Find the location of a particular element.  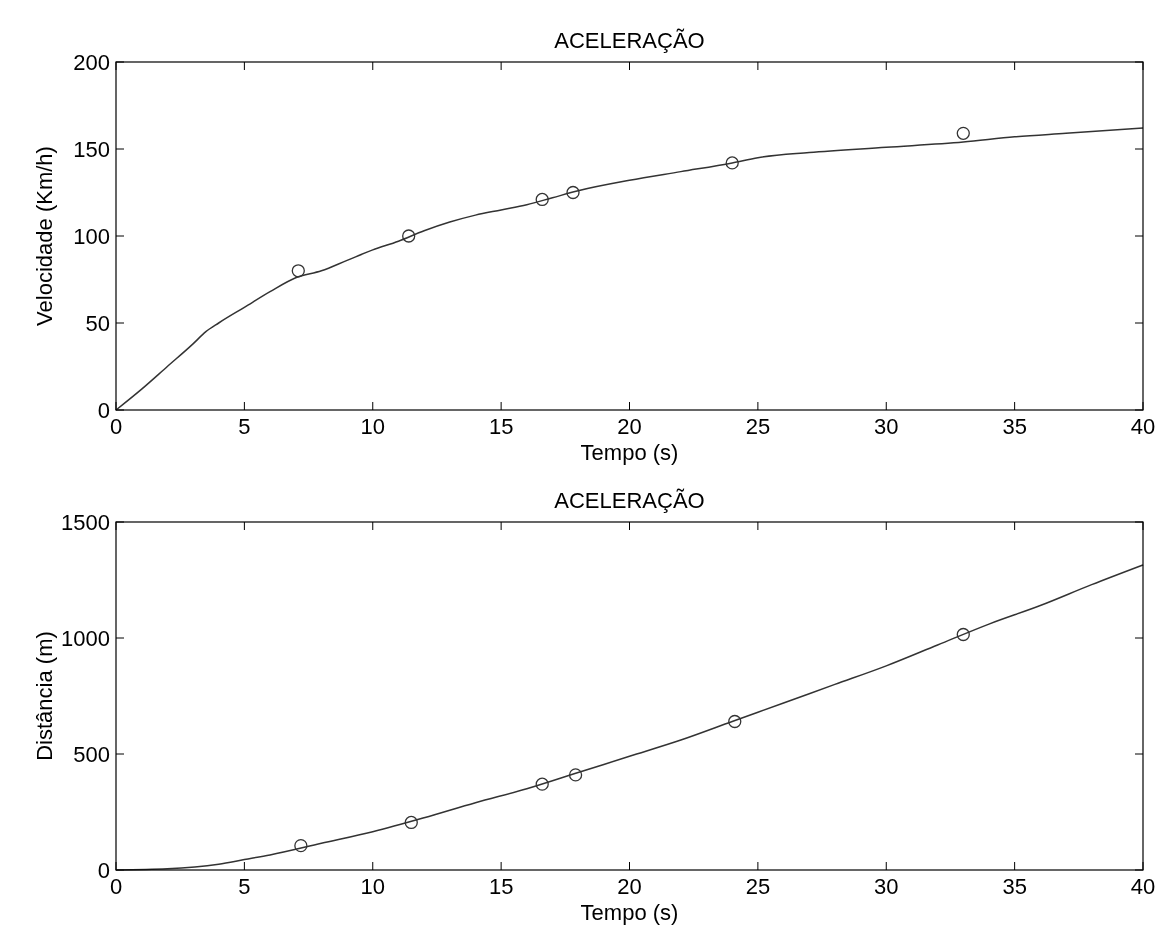

y-tick-label: 500 is located at coordinates (91, 754).